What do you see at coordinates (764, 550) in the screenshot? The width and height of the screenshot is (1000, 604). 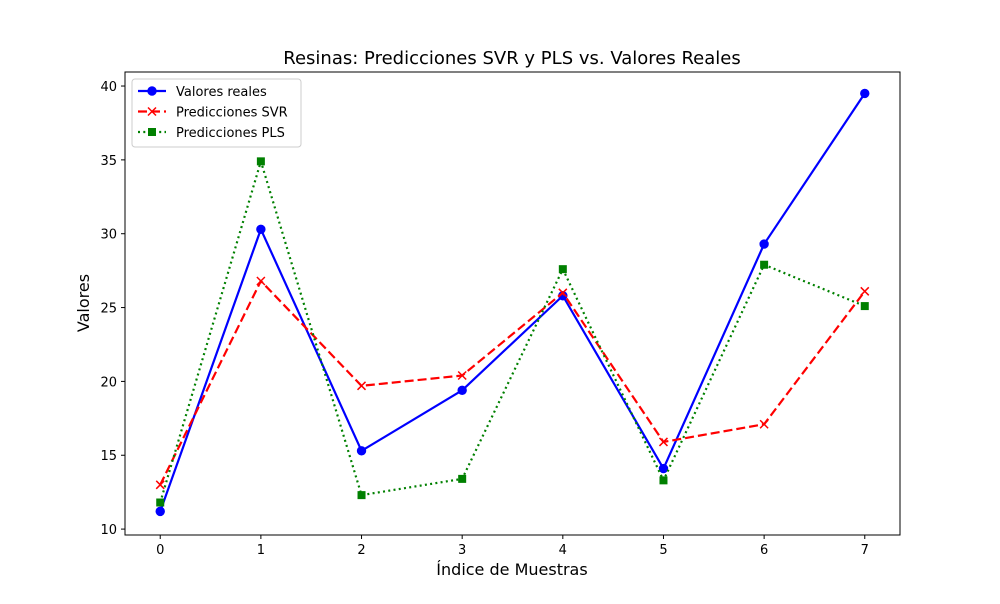 I see `x-tick-label: 6` at bounding box center [764, 550].